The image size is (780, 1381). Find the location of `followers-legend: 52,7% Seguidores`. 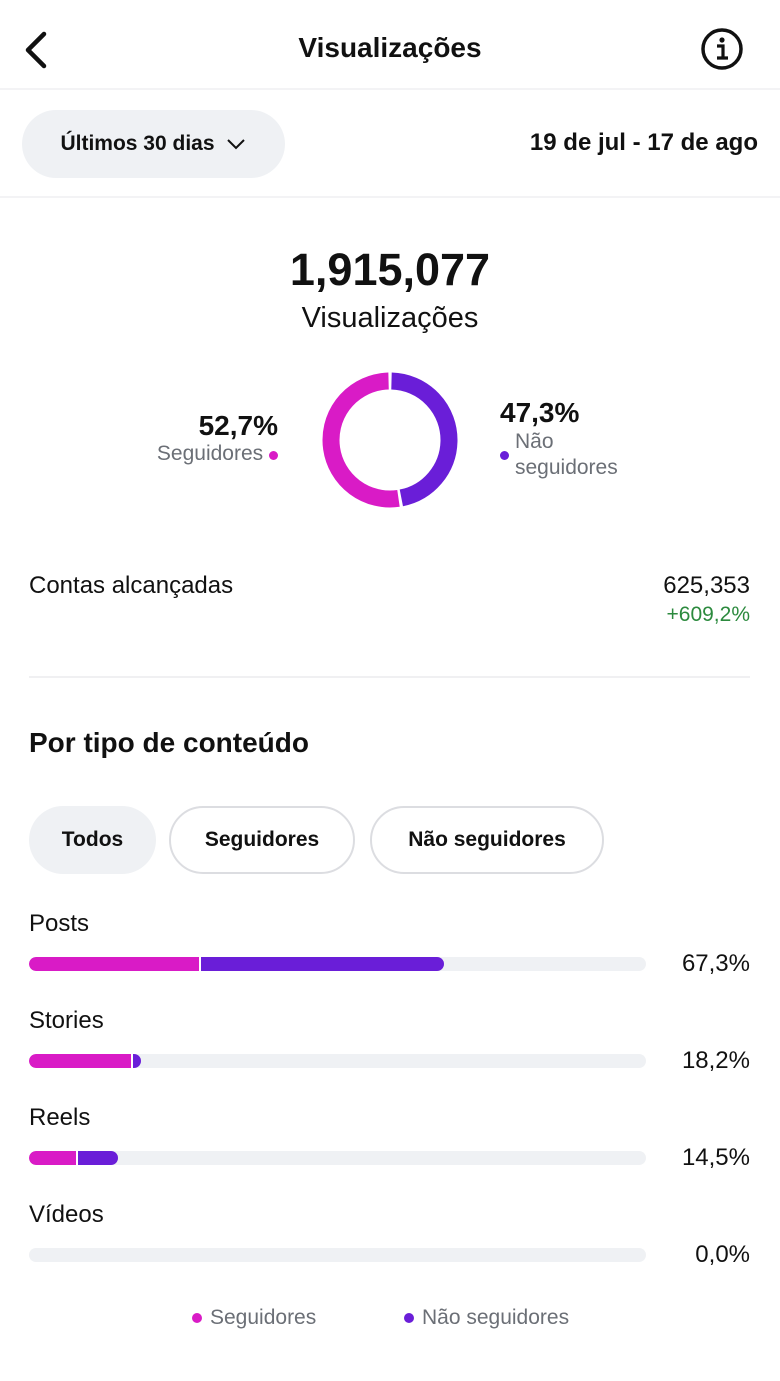

followers-legend: 52,7% Seguidores is located at coordinates (217, 438).